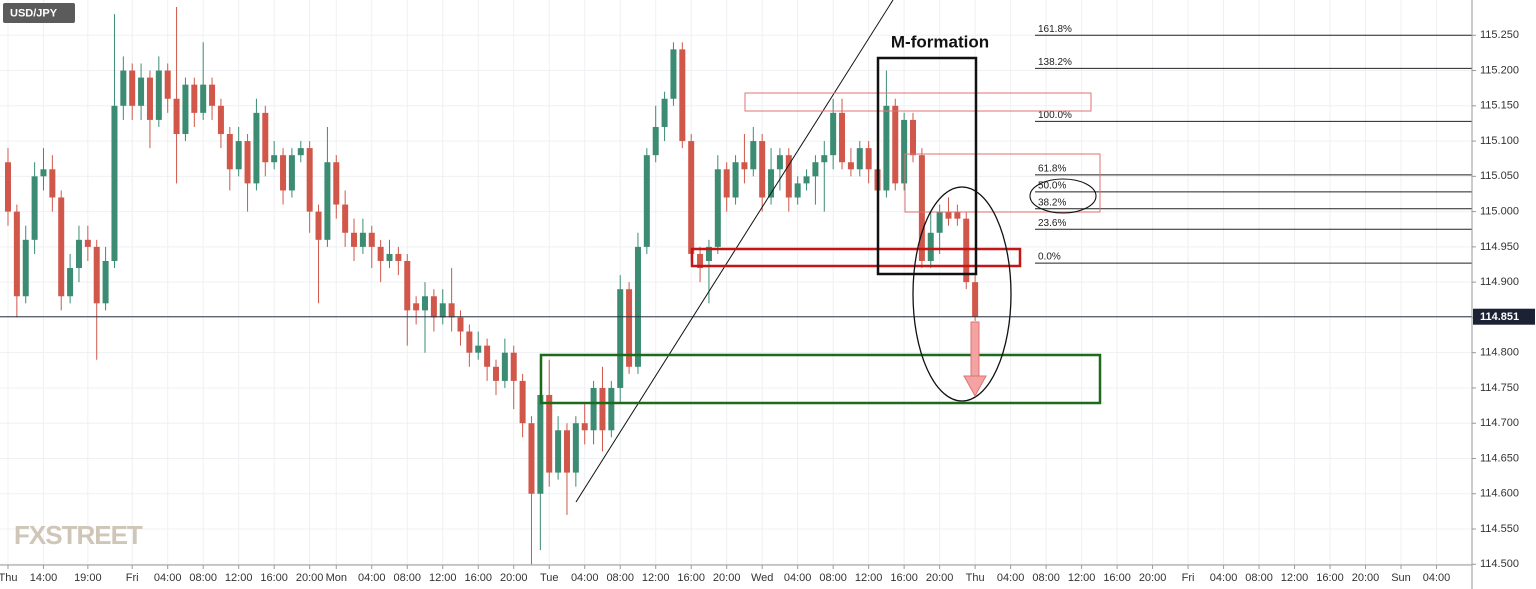 This screenshot has width=1536, height=589. I want to click on resistance-box, so click(918, 102).